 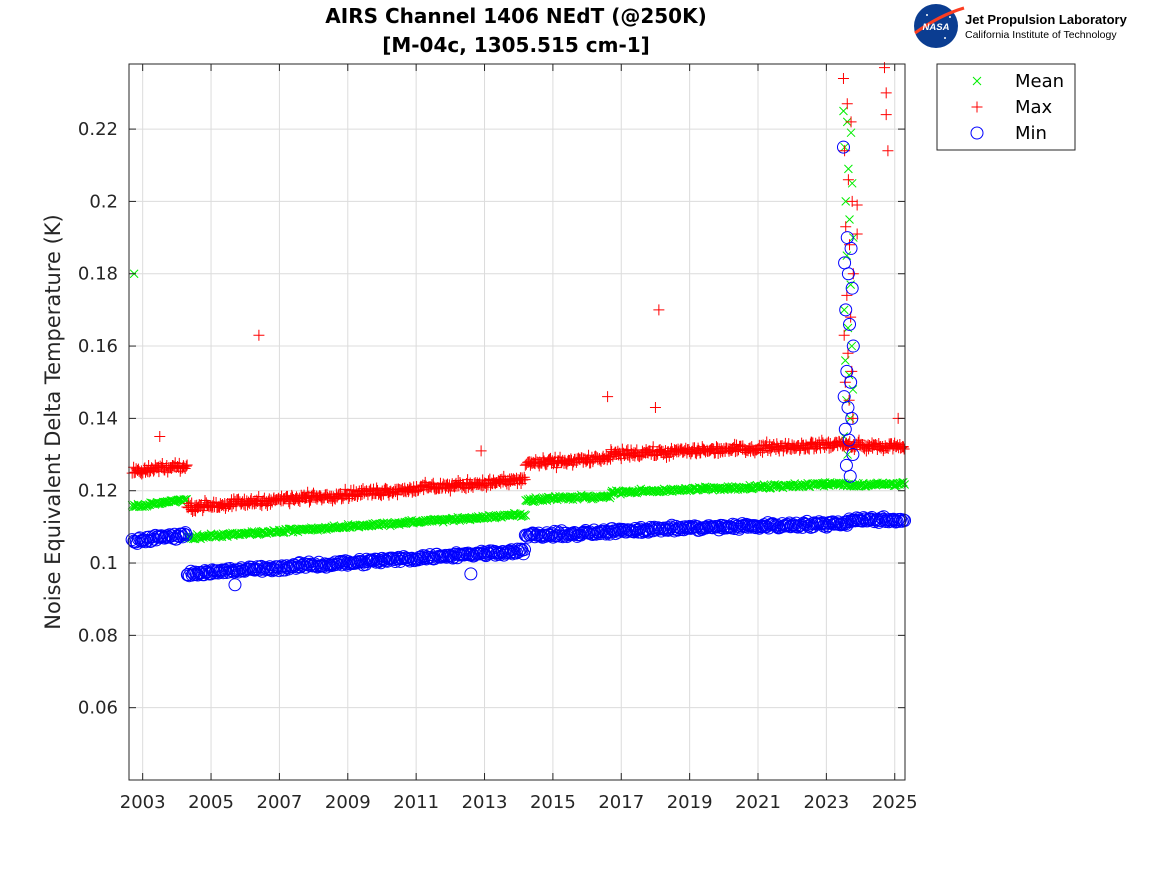 I want to click on y-tick-label: 0.18, so click(x=98, y=274).